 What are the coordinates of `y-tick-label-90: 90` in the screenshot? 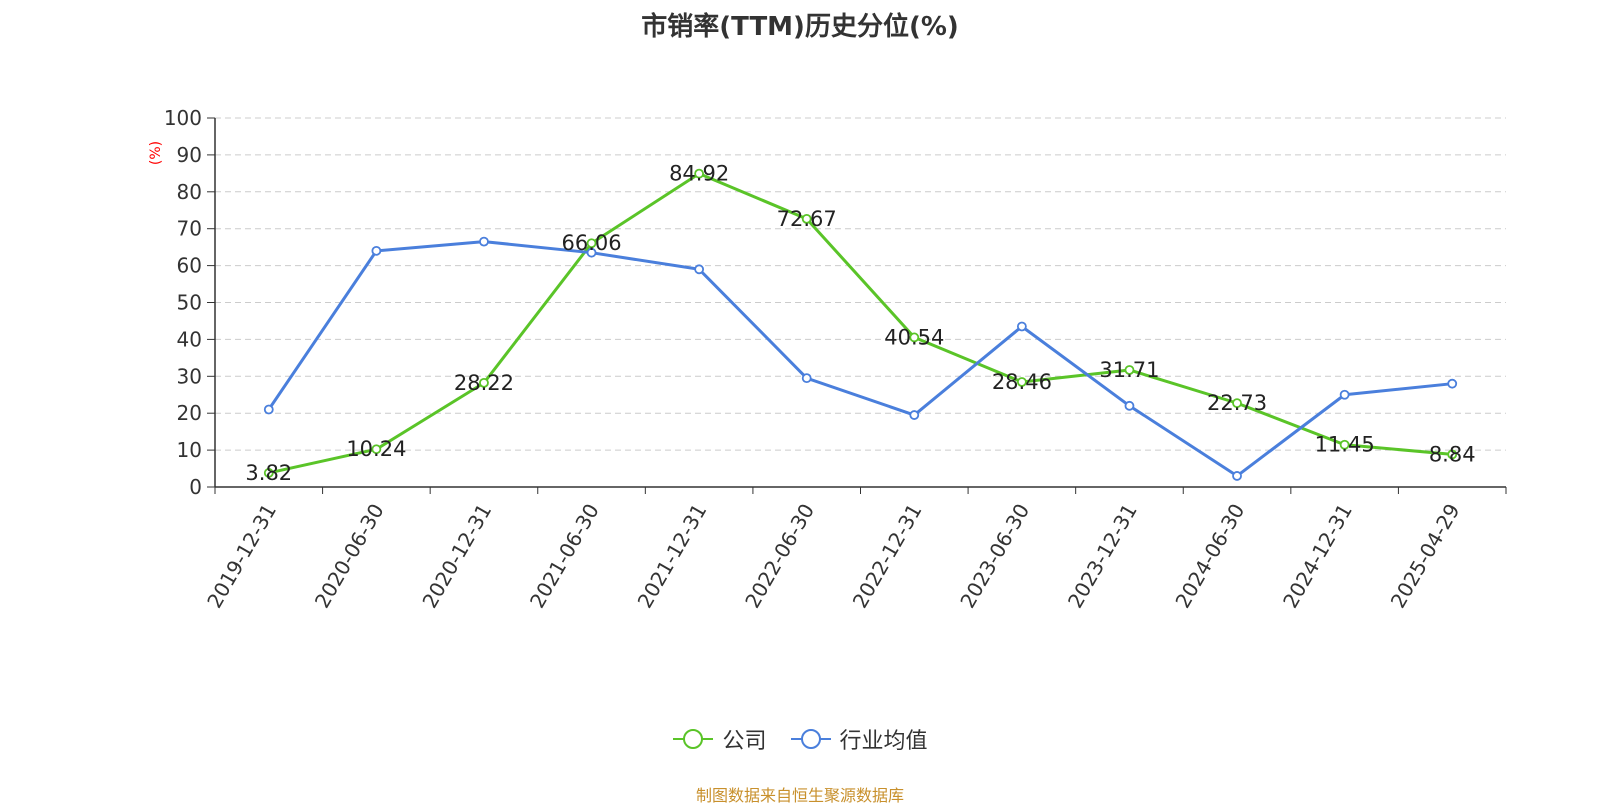 It's located at (189, 155).